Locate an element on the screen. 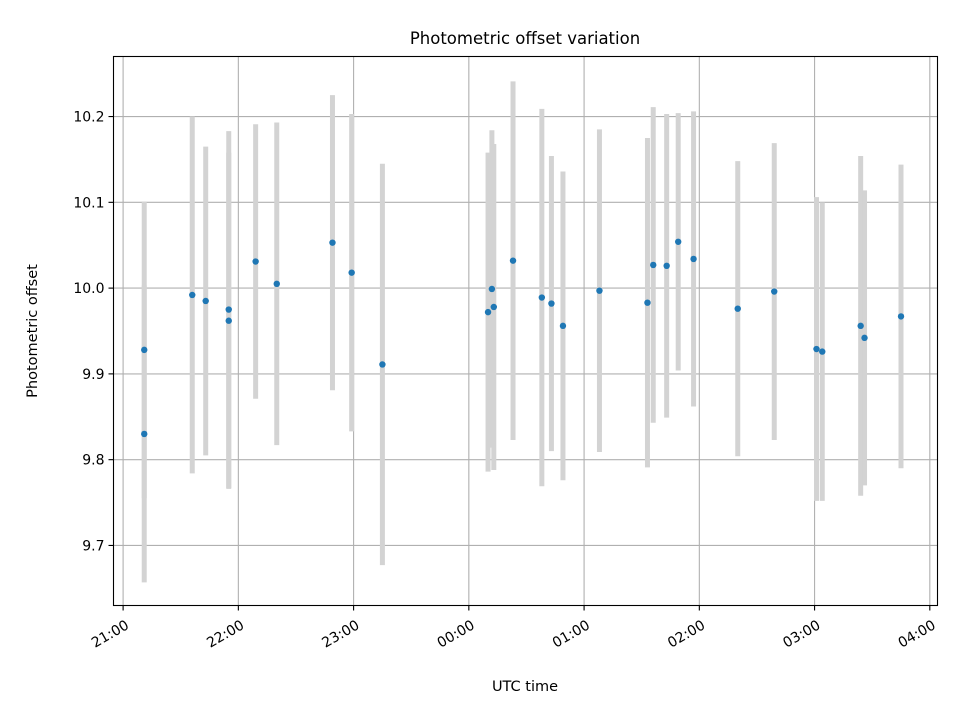  y-tick-label: 10.0 is located at coordinates (88, 289).